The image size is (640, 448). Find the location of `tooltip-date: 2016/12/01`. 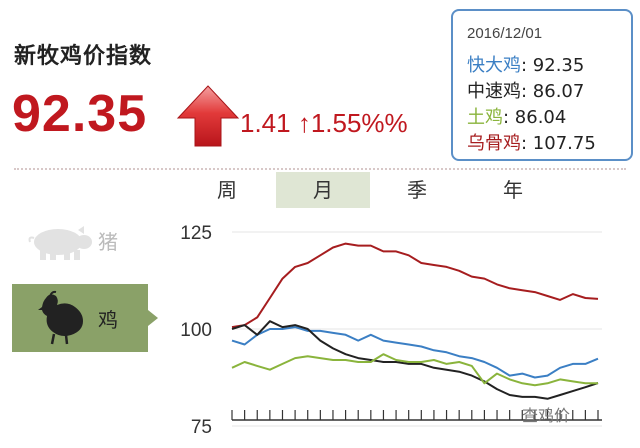

tooltip-date: 2016/12/01 is located at coordinates (505, 33).